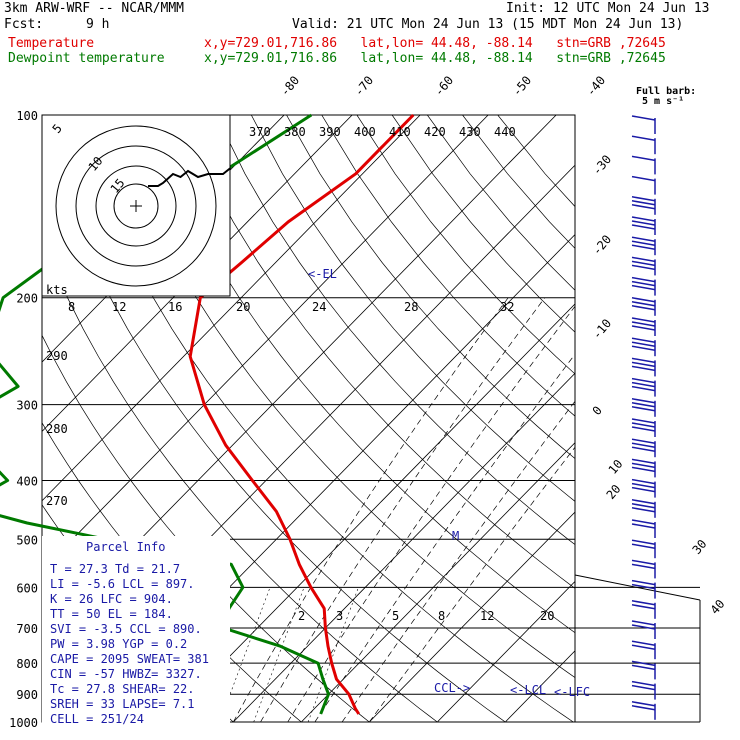 This screenshot has height=740, width=740. I want to click on parcel-row-7: CAPE = 2095 SWEAT= 381, so click(129, 659).